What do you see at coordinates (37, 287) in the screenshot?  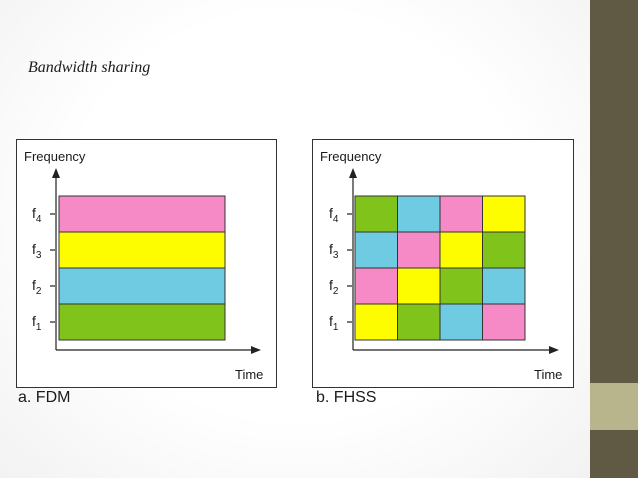 I see `fdm-tick-label-f2: f2` at bounding box center [37, 287].